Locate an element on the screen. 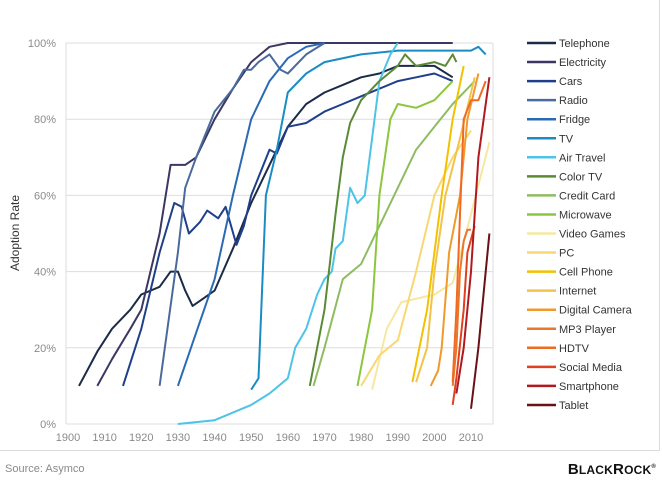 The height and width of the screenshot is (482, 662). y-axis-label: Adoption Rate is located at coordinates (15, 233).